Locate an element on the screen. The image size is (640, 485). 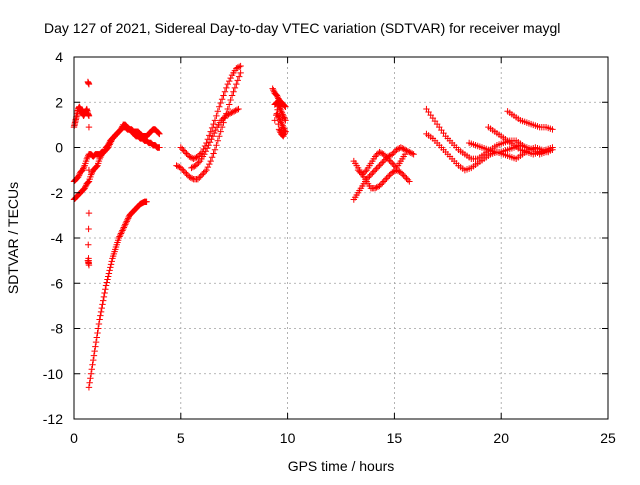
y-axis-label: SDTVAR / TECUs is located at coordinates (13, 238).